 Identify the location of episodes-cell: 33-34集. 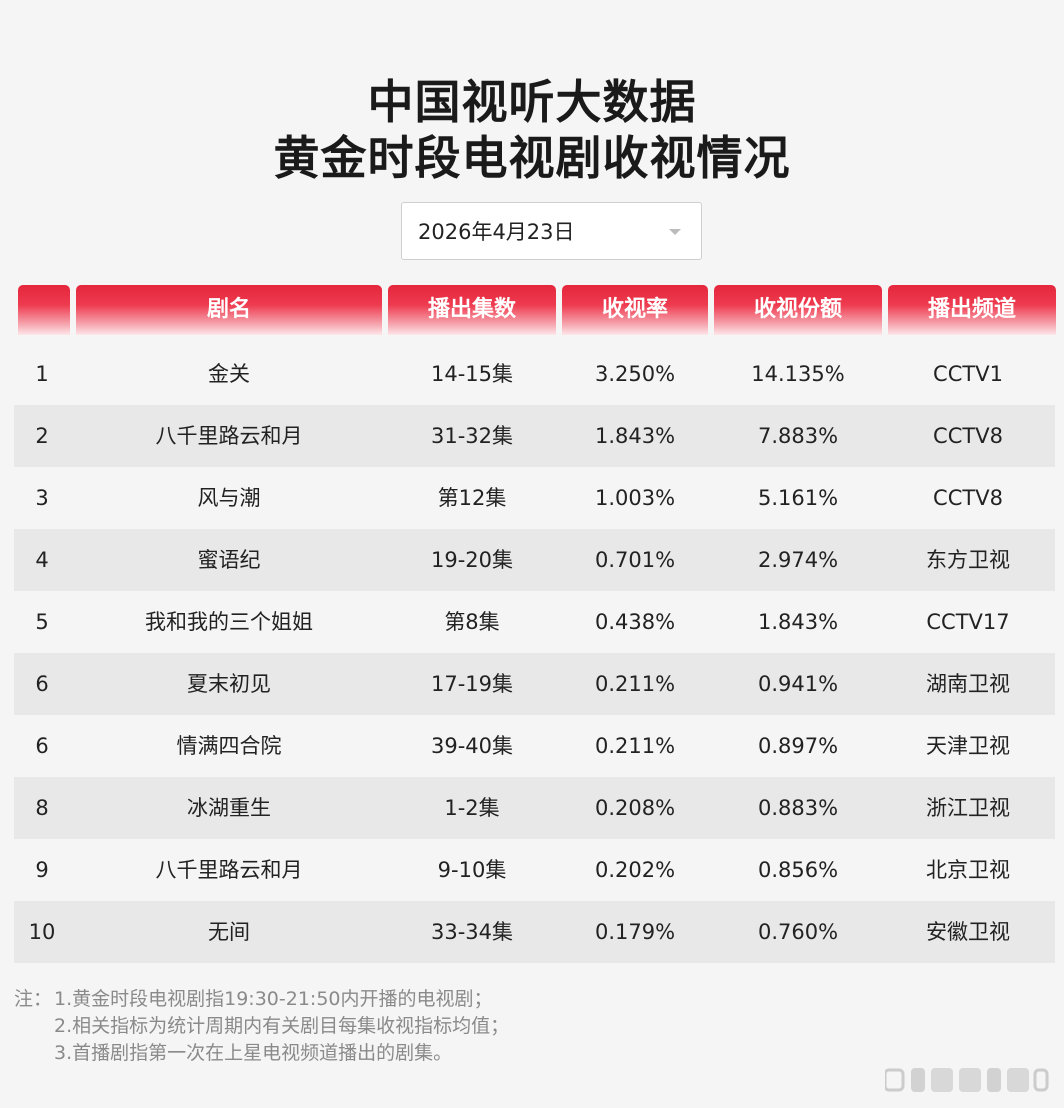
(472, 932).